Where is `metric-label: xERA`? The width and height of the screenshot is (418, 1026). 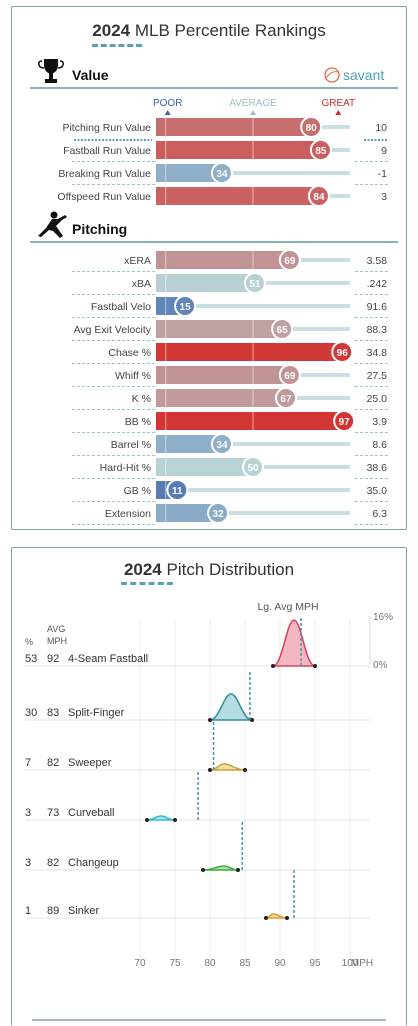 metric-label: xERA is located at coordinates (137, 261).